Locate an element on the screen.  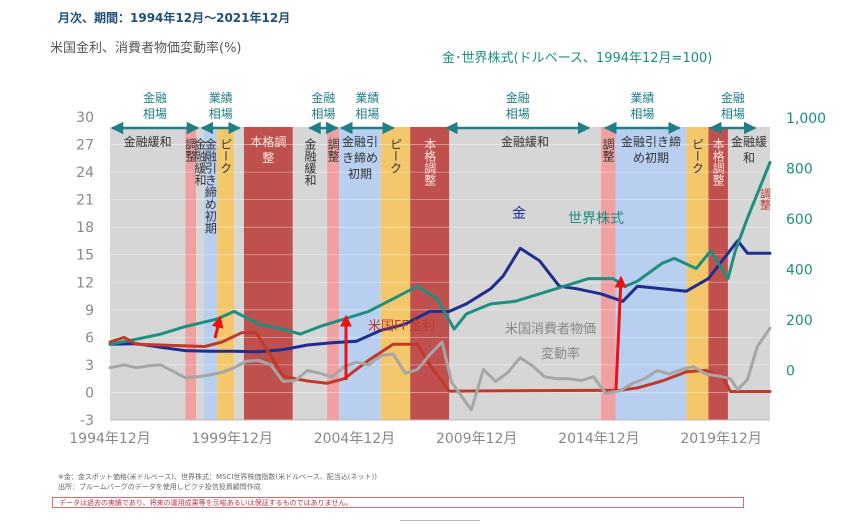
period-label: 月次、期間：1994年12月～2021年12月 is located at coordinates (173, 17).